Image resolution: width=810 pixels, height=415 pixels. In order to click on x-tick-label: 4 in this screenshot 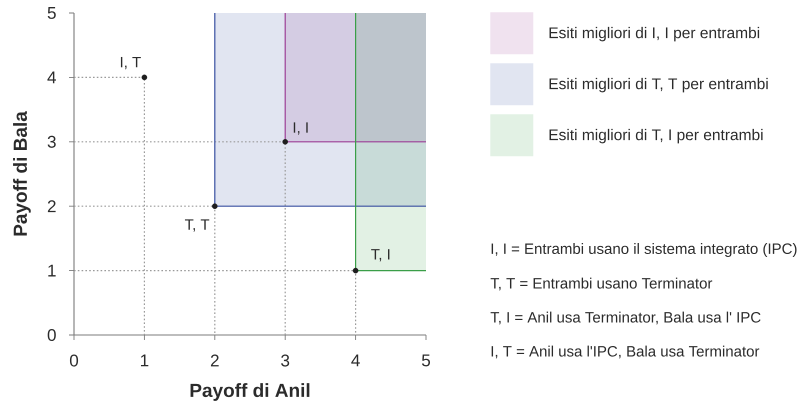, I will do `click(355, 360)`.